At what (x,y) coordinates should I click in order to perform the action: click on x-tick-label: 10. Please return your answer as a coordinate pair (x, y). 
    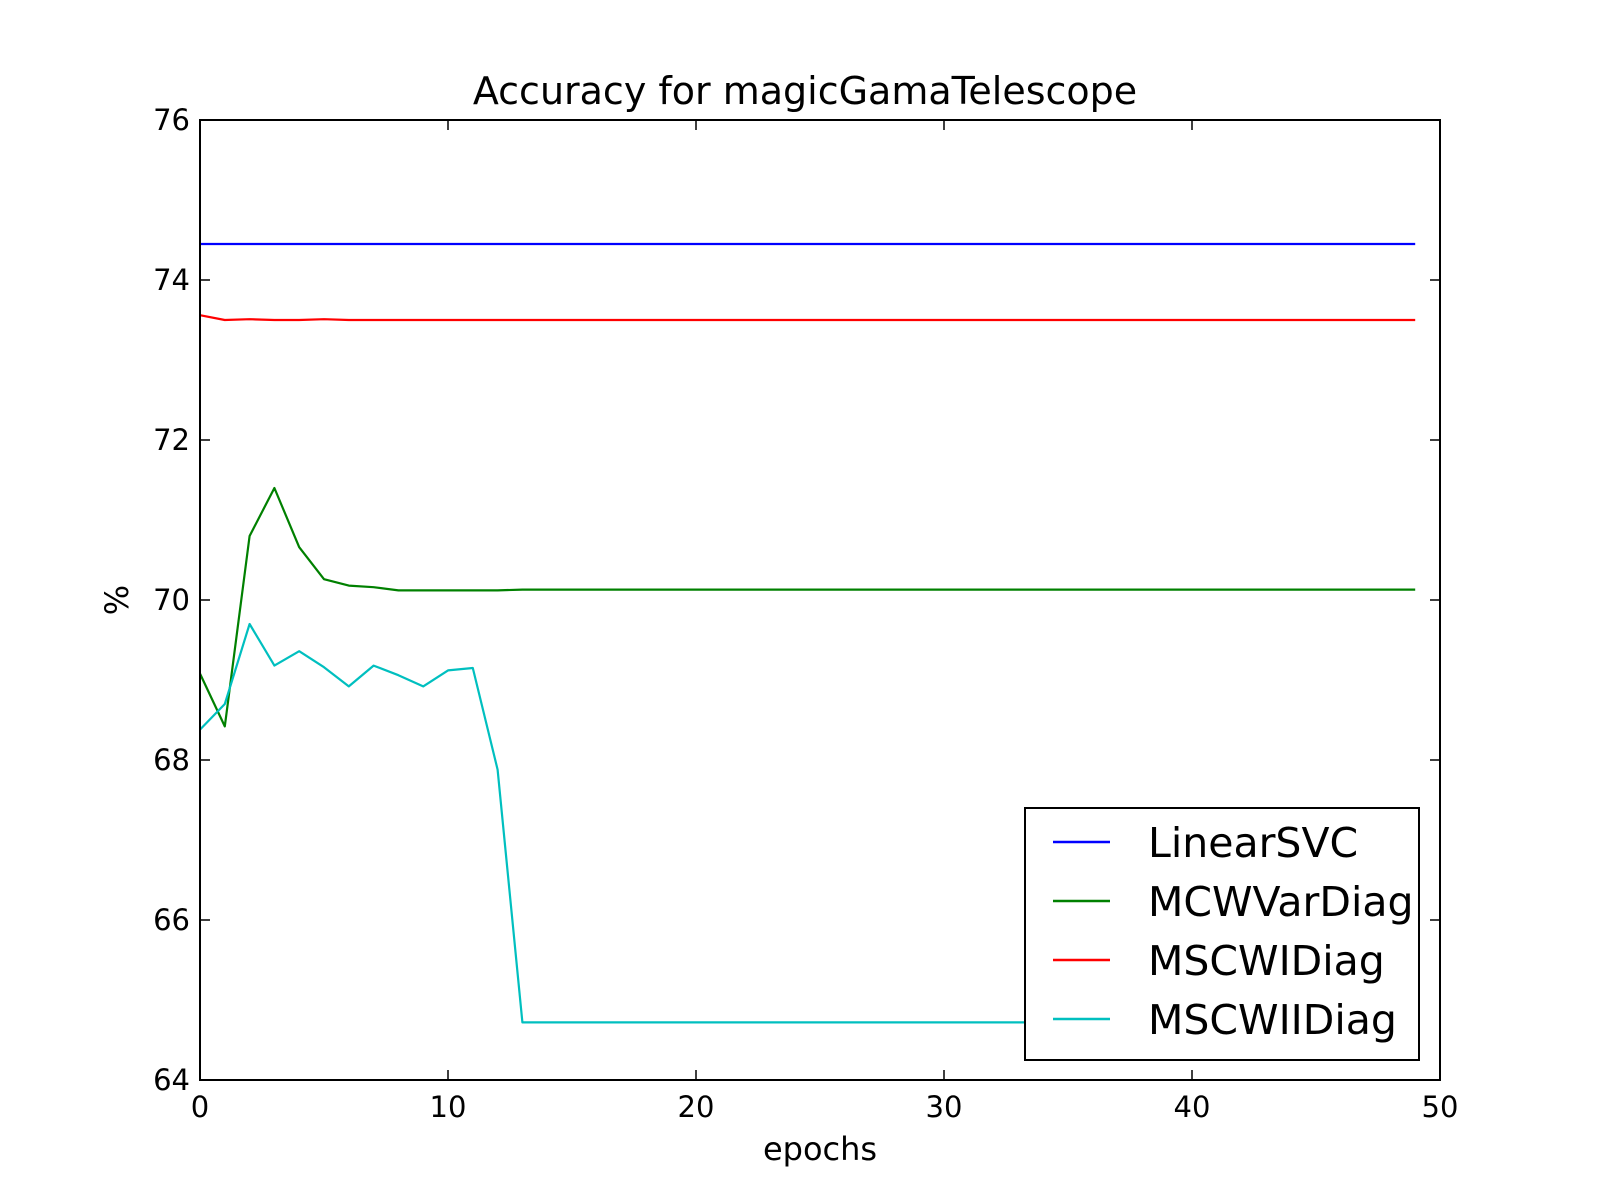
    Looking at the image, I should click on (448, 1107).